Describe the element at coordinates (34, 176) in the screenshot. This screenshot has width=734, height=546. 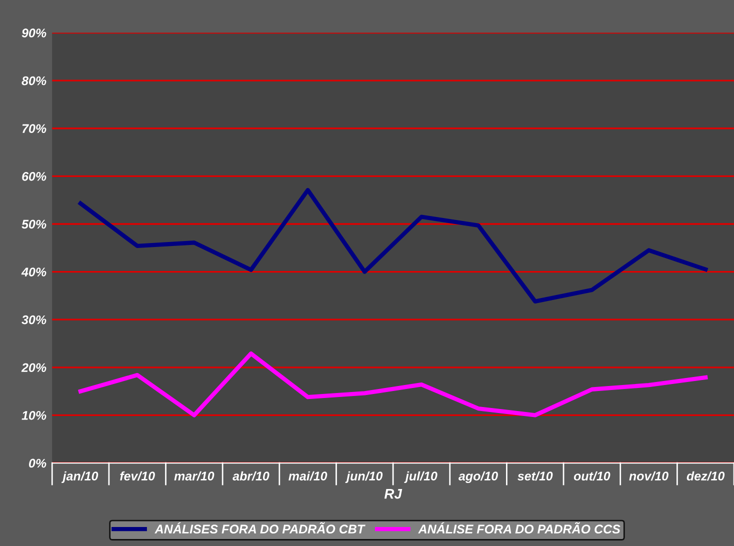
I see `y-tick-label: 60%` at that location.